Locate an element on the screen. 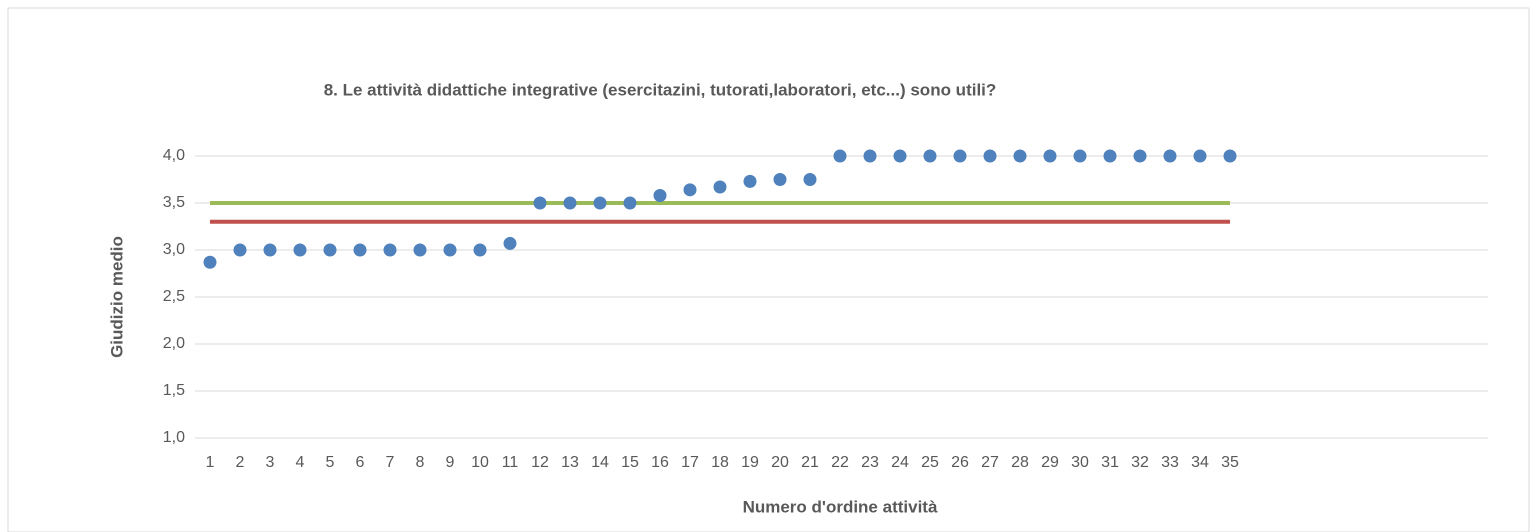 The height and width of the screenshot is (532, 1537). y-axis-label: Giudizio medio is located at coordinates (116, 297).